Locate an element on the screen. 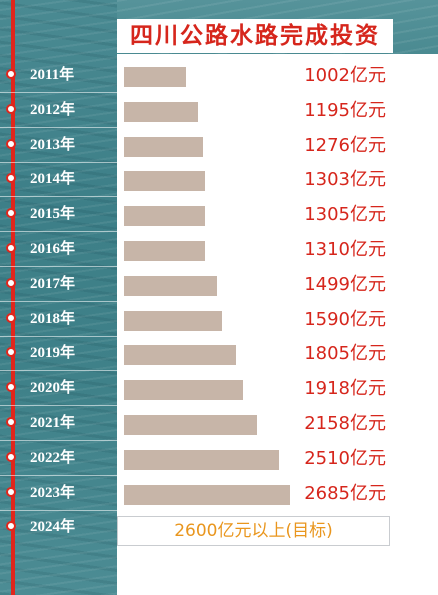 This screenshot has height=595, width=438. year-label: 2014年 is located at coordinates (53, 179).